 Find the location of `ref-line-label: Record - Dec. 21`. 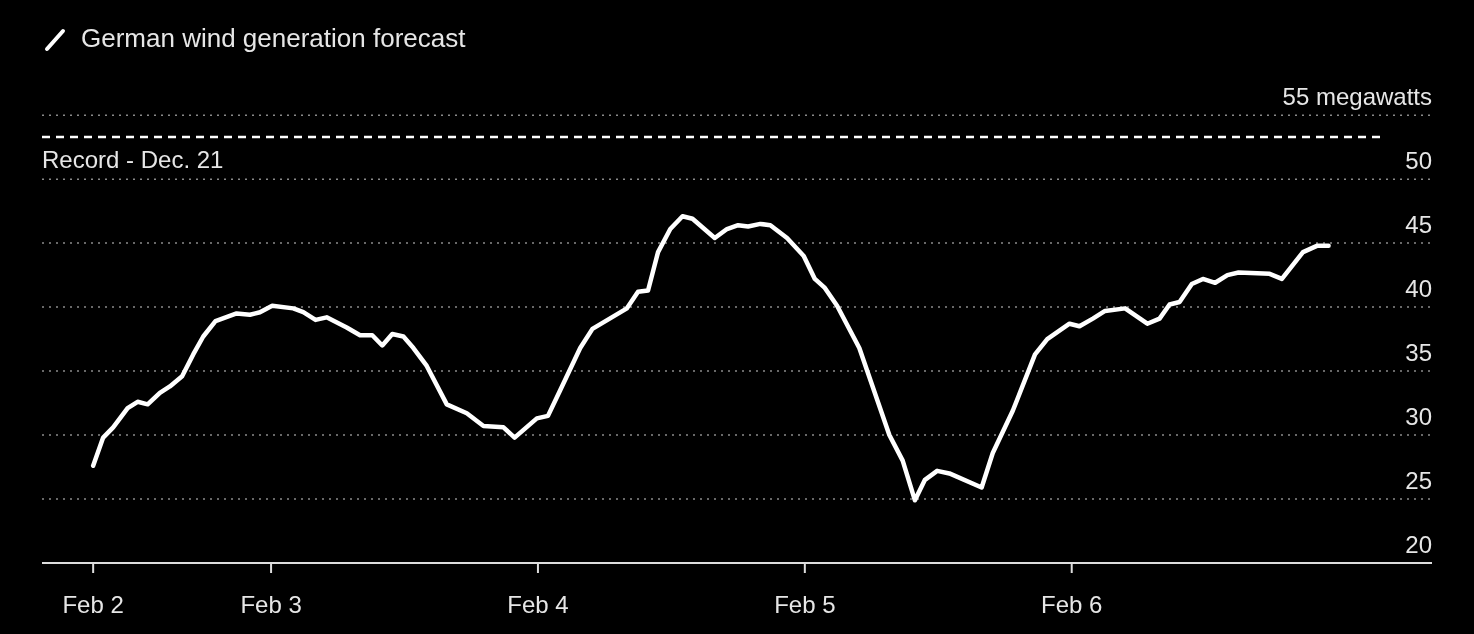

ref-line-label: Record - Dec. 21 is located at coordinates (133, 159).